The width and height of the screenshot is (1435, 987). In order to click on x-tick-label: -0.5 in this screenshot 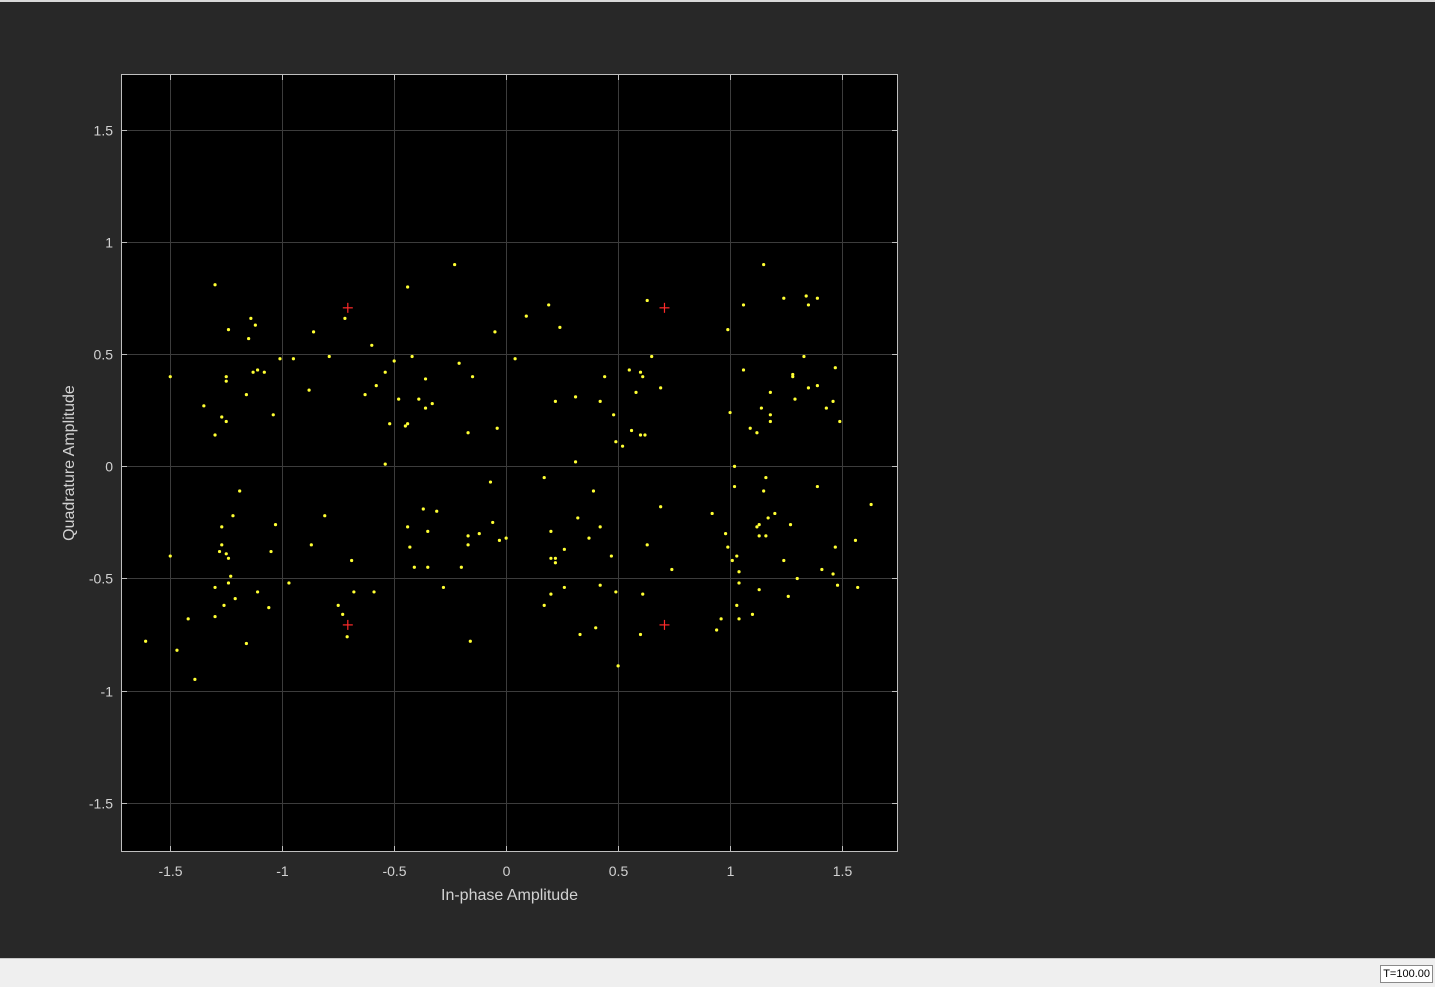, I will do `click(394, 871)`.